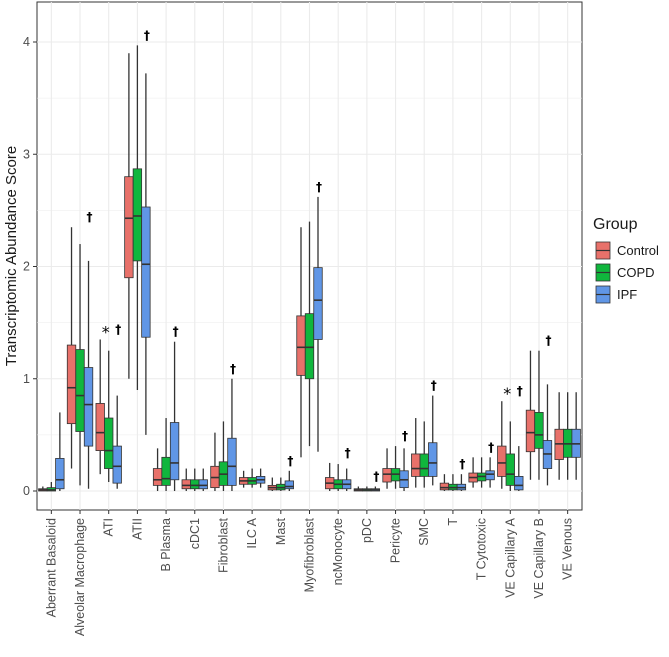 The image size is (669, 657). What do you see at coordinates (539, 558) in the screenshot?
I see `x-tick-label: VE Capillary B` at bounding box center [539, 558].